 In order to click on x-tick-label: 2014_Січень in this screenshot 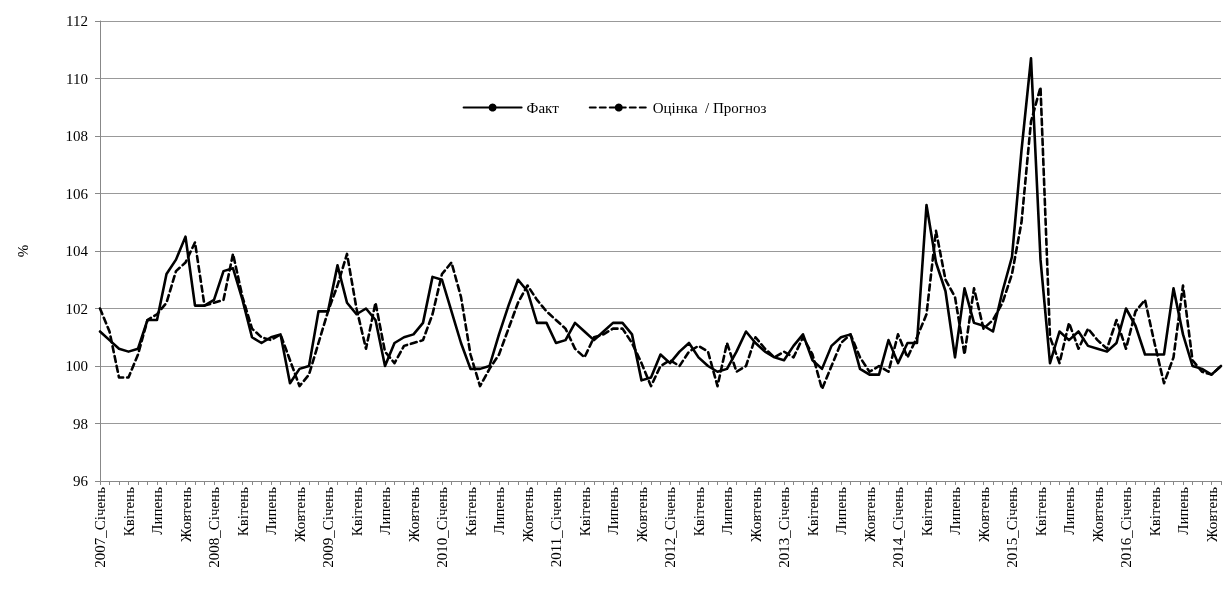, I will do `click(898, 527)`.